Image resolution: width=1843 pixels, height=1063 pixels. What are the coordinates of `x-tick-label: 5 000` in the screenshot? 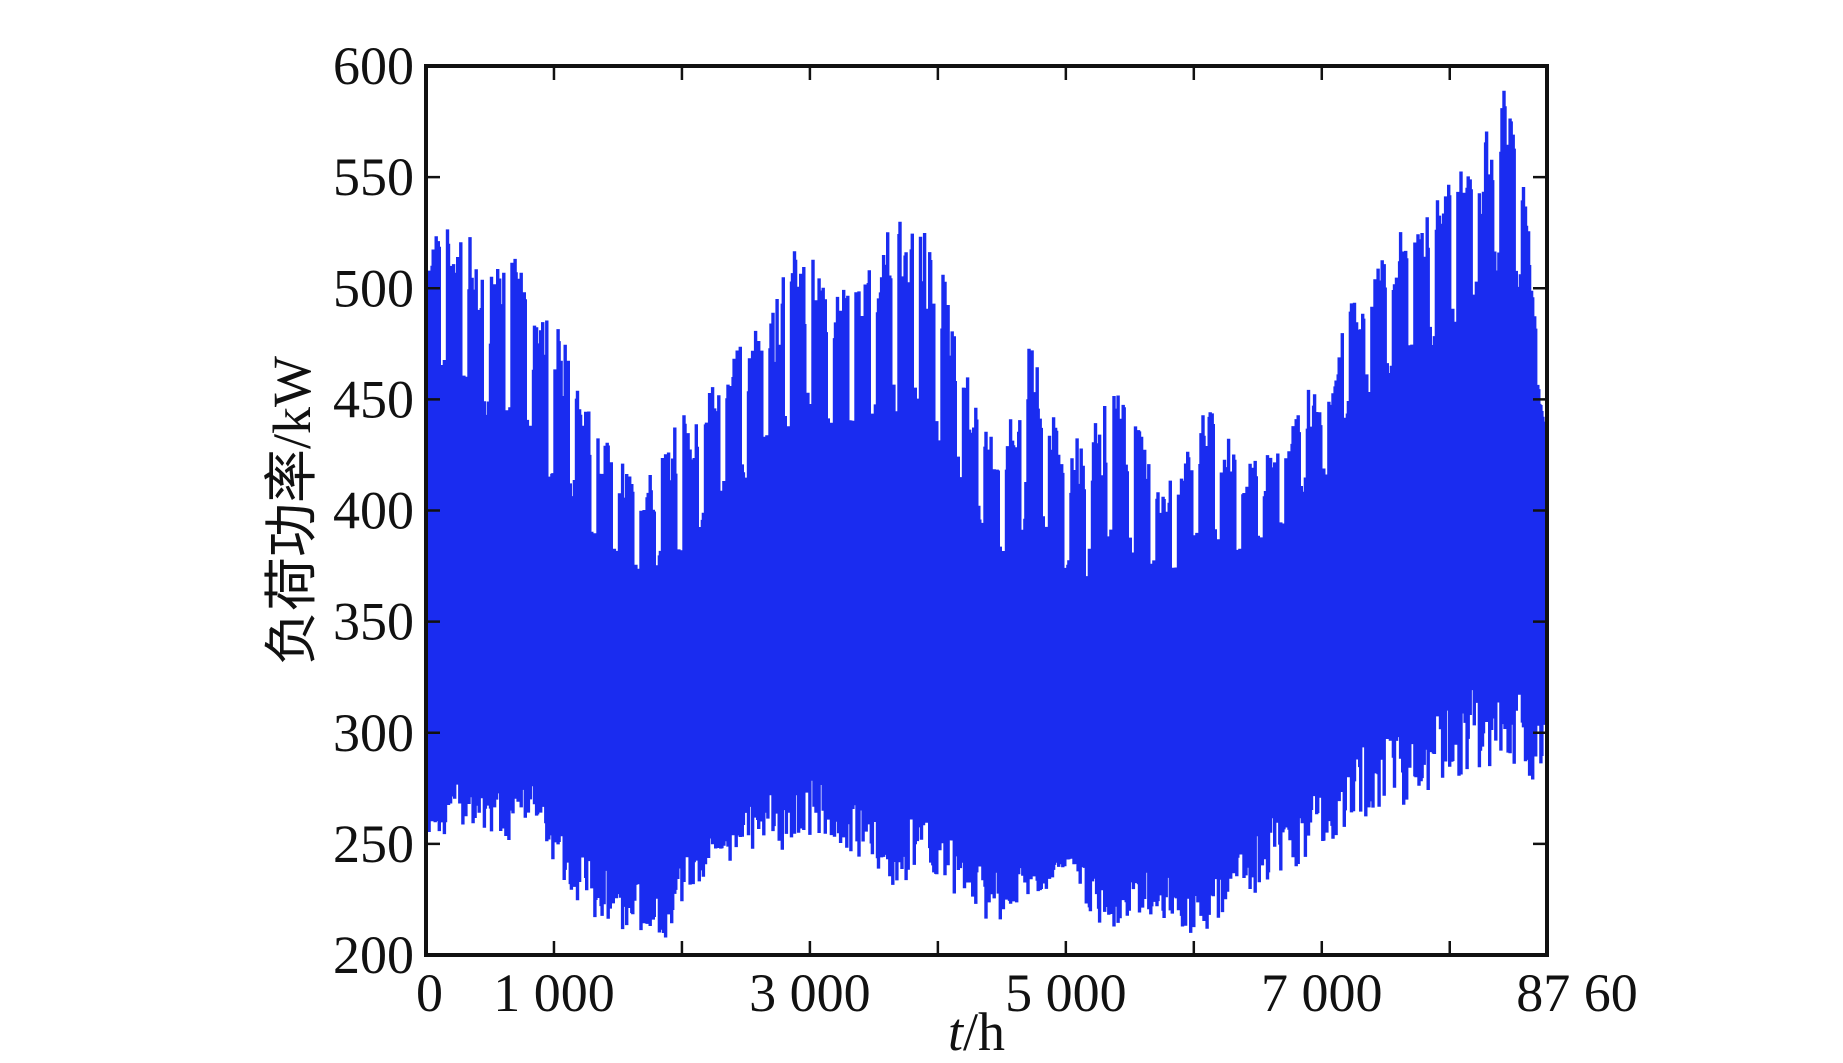 It's located at (1066, 993).